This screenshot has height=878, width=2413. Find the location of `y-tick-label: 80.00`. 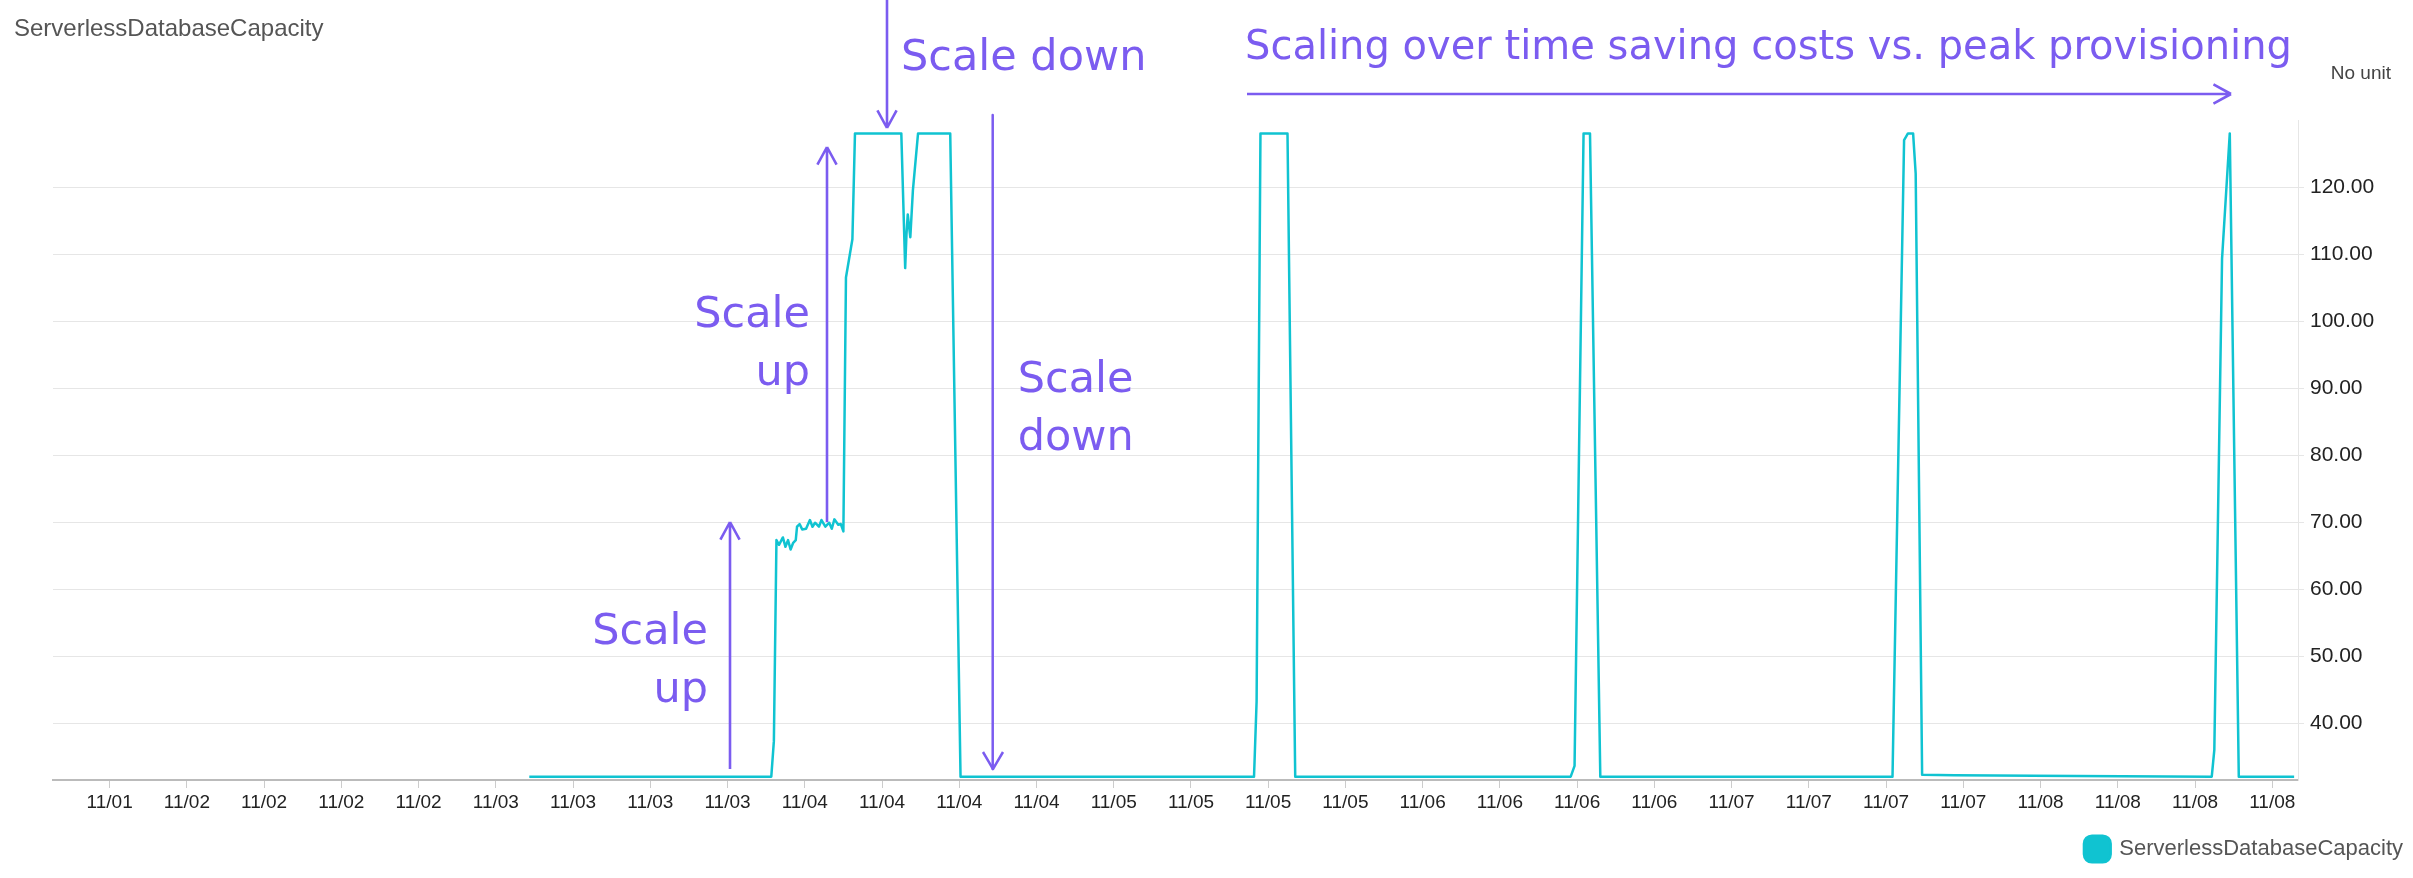

y-tick-label: 80.00 is located at coordinates (2336, 453).